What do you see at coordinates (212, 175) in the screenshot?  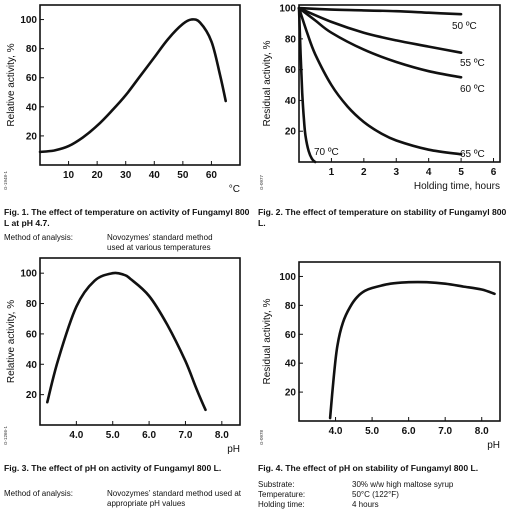 I see `x-tick-label: 60` at bounding box center [212, 175].